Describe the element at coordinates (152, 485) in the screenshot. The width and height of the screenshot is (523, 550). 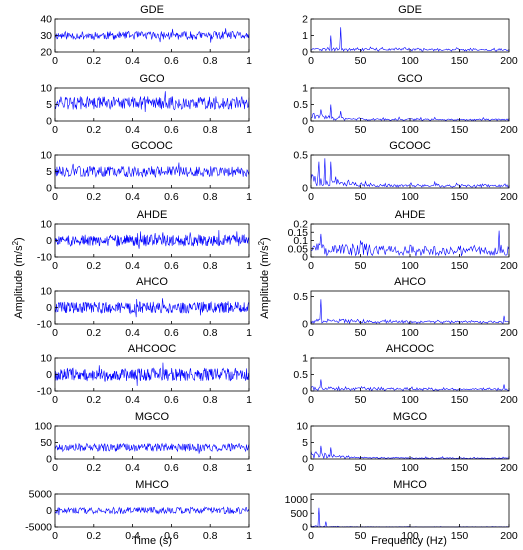
I see `panel-title: MHCO` at that location.